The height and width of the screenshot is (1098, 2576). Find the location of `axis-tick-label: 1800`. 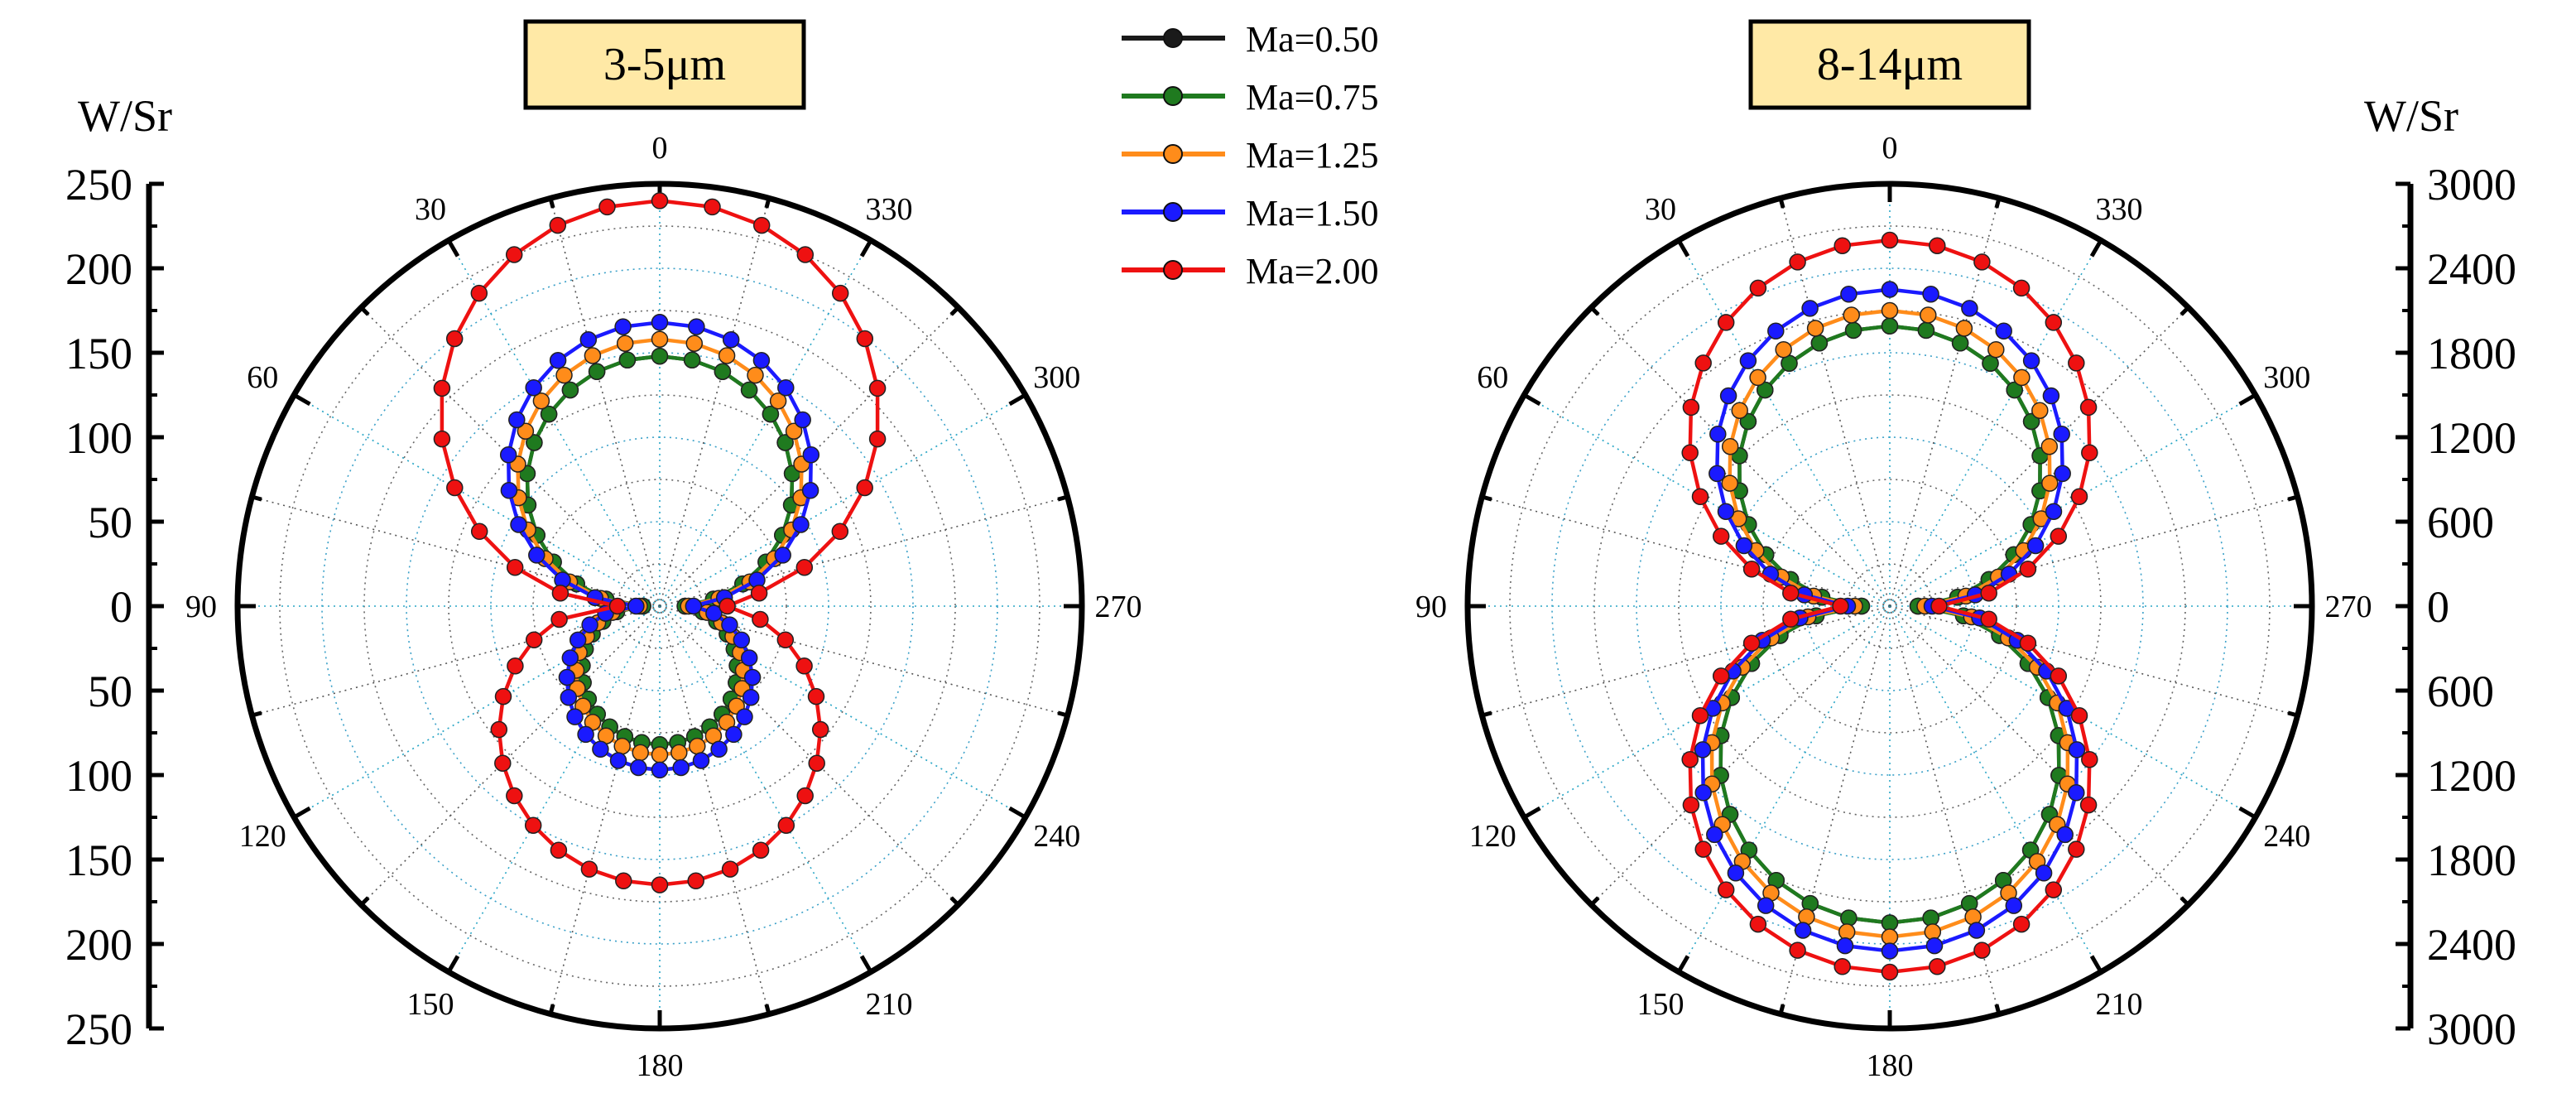

axis-tick-label: 1800 is located at coordinates (2471, 353).